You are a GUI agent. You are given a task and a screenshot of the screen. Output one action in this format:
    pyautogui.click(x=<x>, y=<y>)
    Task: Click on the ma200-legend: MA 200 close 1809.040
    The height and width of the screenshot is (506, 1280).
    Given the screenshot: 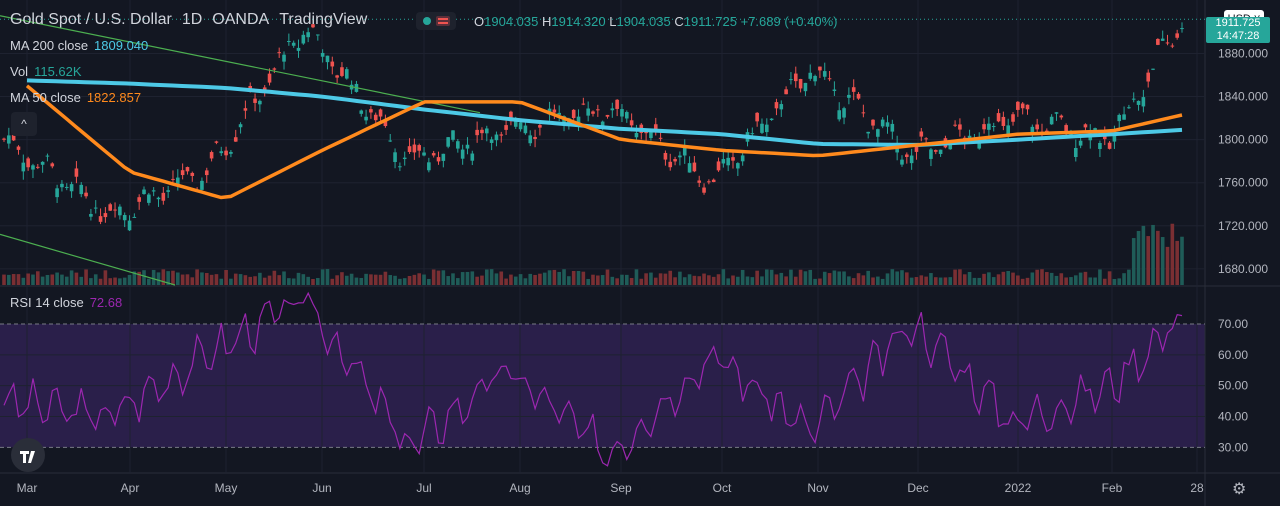 What is the action you would take?
    pyautogui.click(x=79, y=45)
    